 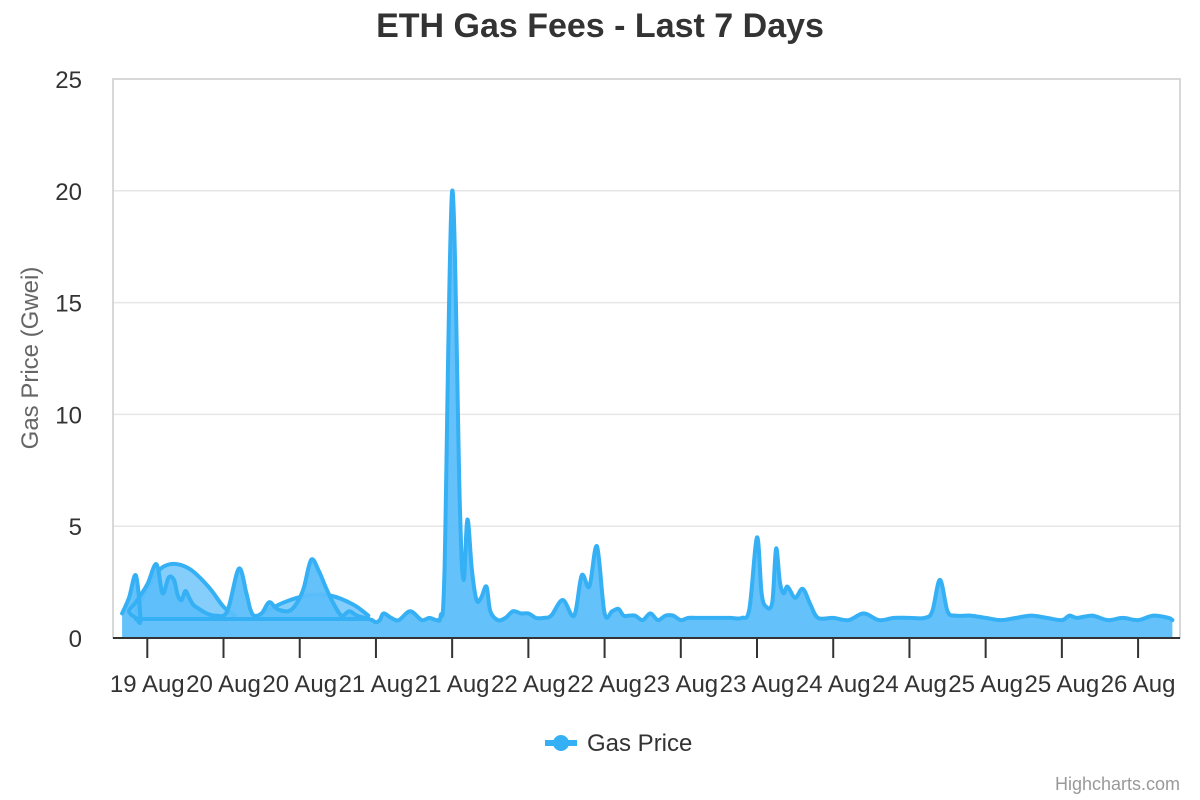 What do you see at coordinates (68, 415) in the screenshot?
I see `y-tick-label: 10` at bounding box center [68, 415].